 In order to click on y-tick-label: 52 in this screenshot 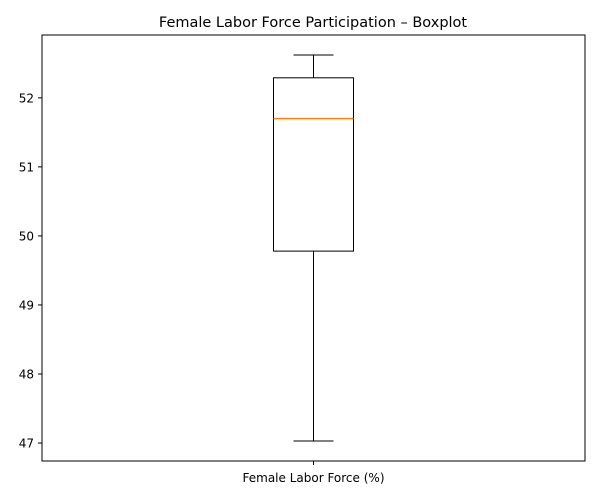, I will do `click(26, 98)`.